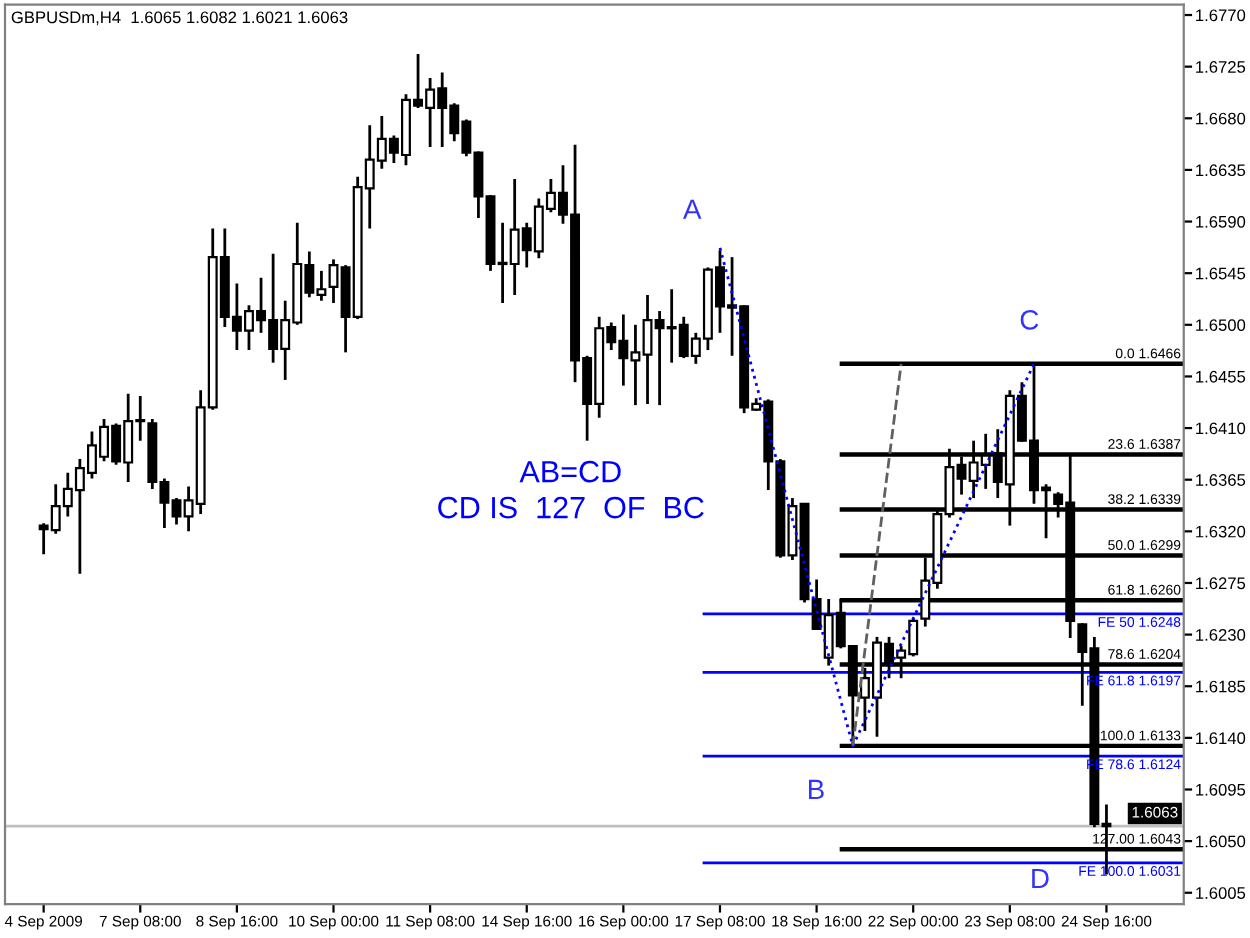 The height and width of the screenshot is (938, 1250). I want to click on y-tick-label: 1.6365, so click(1221, 480).